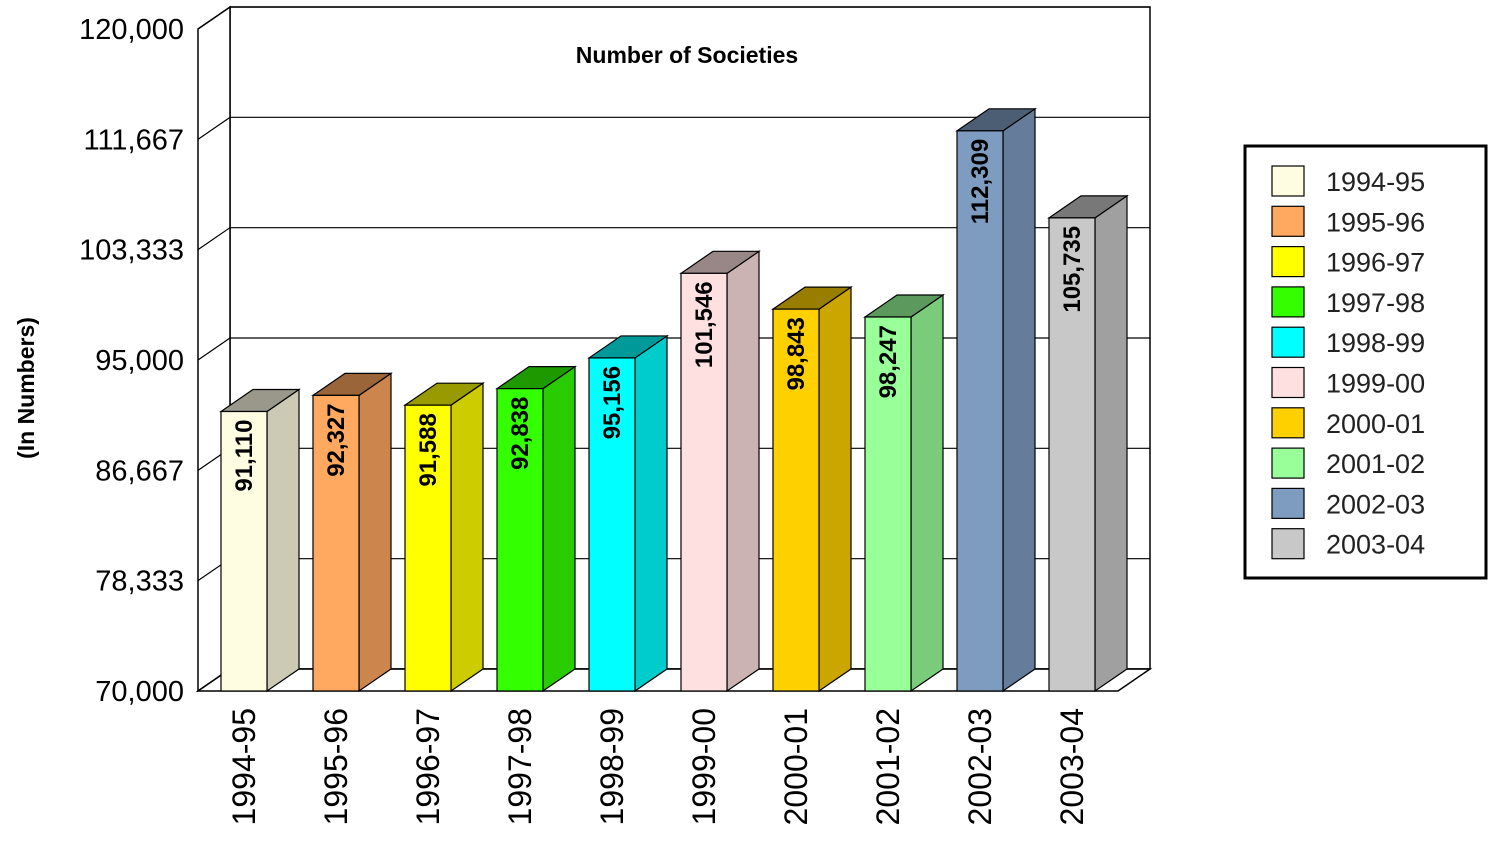 This screenshot has width=1496, height=852. Describe the element at coordinates (1375, 464) in the screenshot. I see `legend-label: 2001-02` at that location.